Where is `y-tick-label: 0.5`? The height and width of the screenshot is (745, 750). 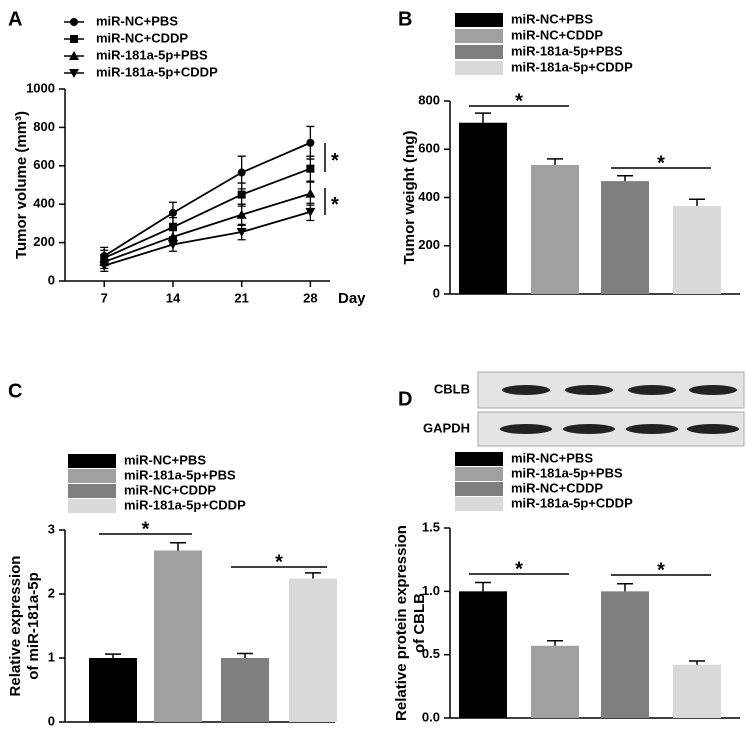 y-tick-label: 0.5 is located at coordinates (431, 653).